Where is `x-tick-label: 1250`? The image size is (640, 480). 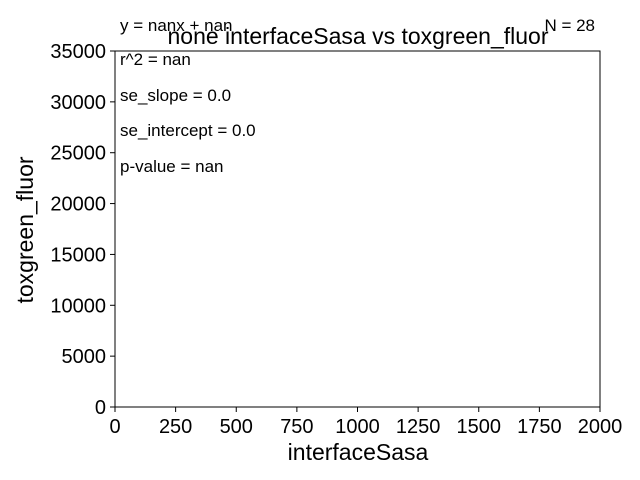 x-tick-label: 1250 is located at coordinates (418, 427).